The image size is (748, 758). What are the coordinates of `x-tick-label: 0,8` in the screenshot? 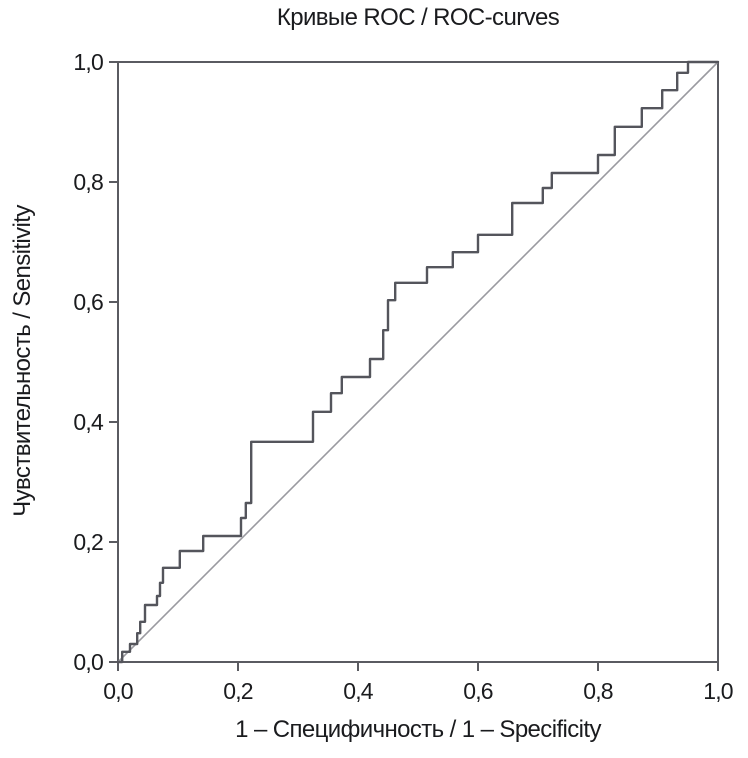 It's located at (598, 691).